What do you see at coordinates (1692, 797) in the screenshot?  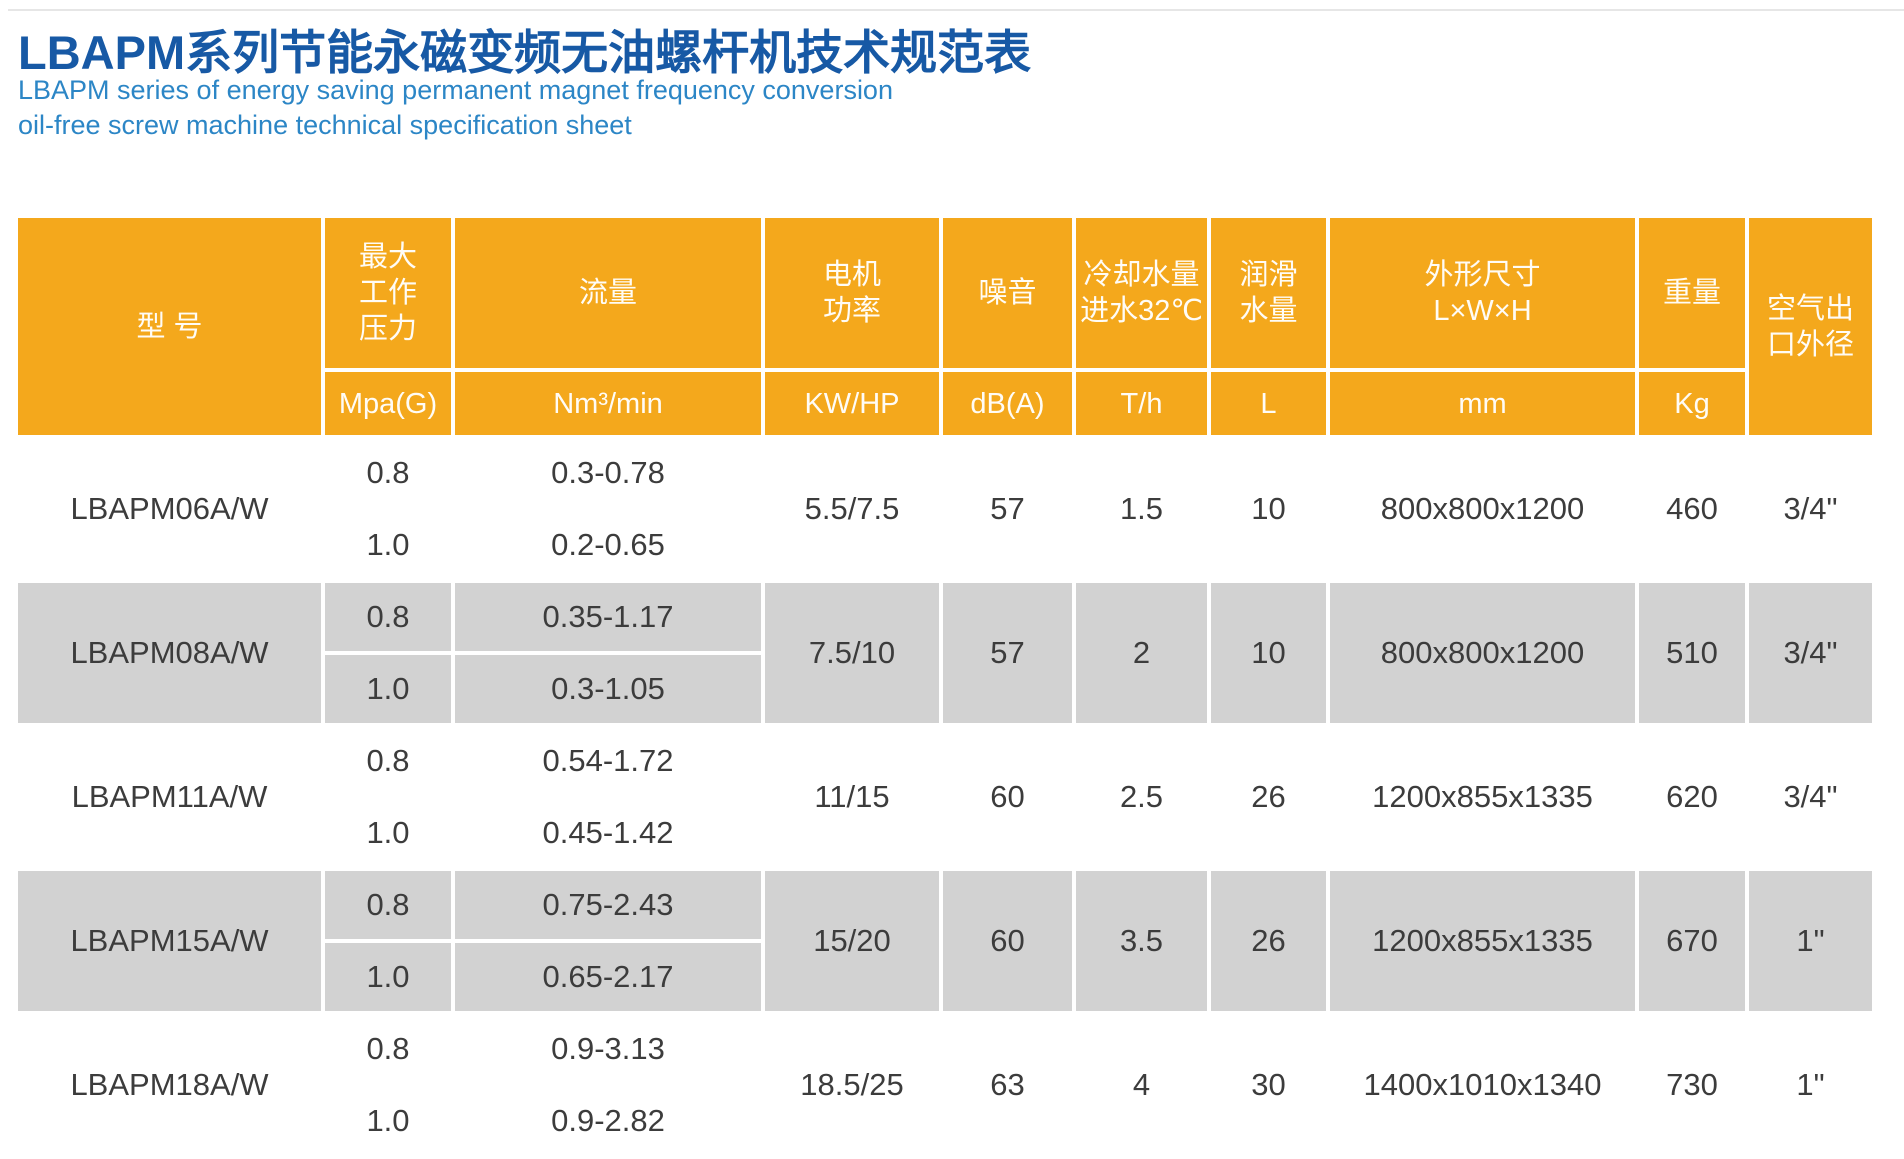 I see `weight-value: 620` at bounding box center [1692, 797].